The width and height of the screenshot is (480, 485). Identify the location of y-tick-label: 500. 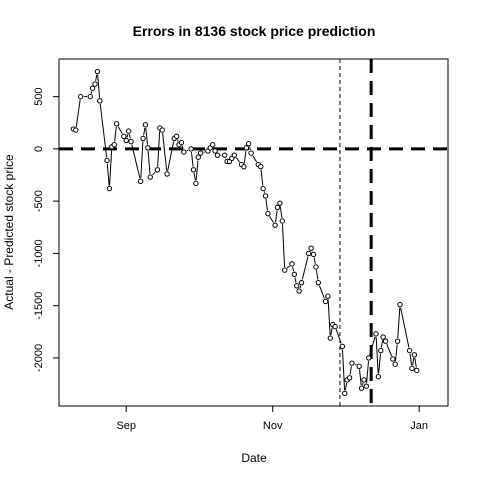
(39, 96).